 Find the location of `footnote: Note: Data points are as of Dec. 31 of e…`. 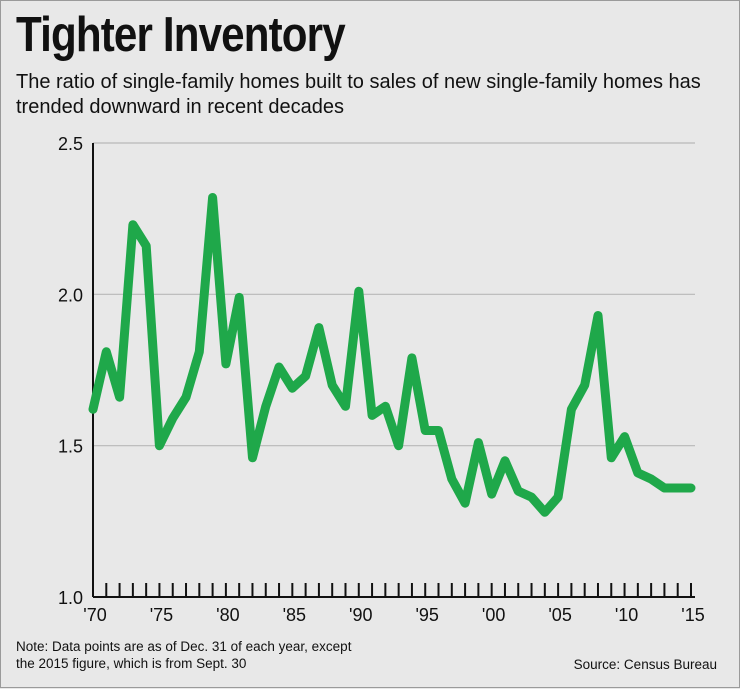

footnote: Note: Data points are as of Dec. 31 of e… is located at coordinates (183, 655).